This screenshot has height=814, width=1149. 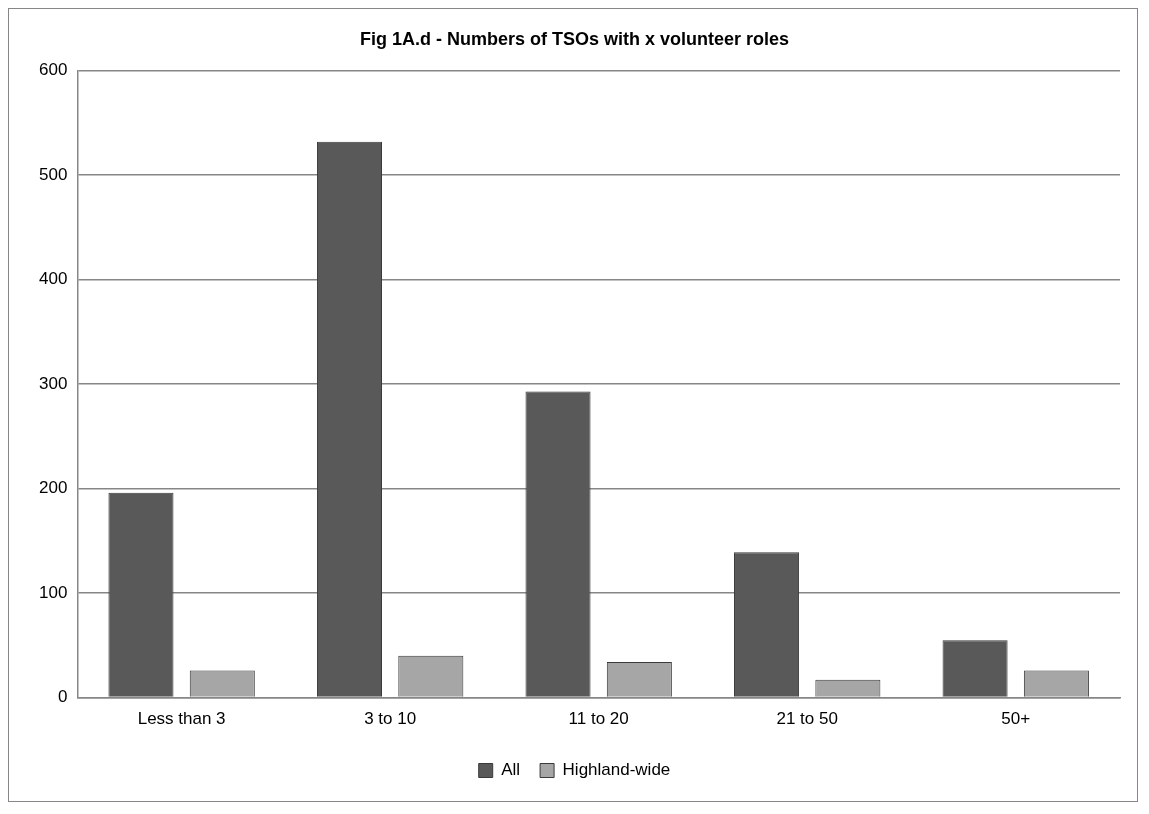 I want to click on y-tick-label: 500, so click(x=53, y=174).